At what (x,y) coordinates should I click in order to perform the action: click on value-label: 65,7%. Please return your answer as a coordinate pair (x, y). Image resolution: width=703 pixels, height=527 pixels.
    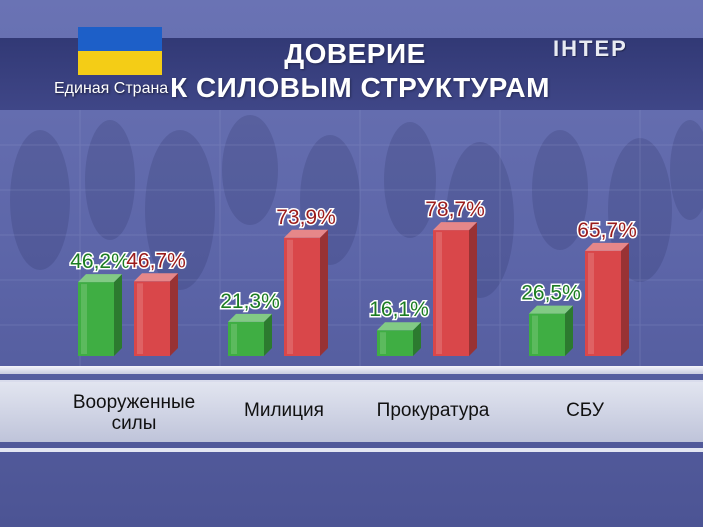
    Looking at the image, I should click on (607, 230).